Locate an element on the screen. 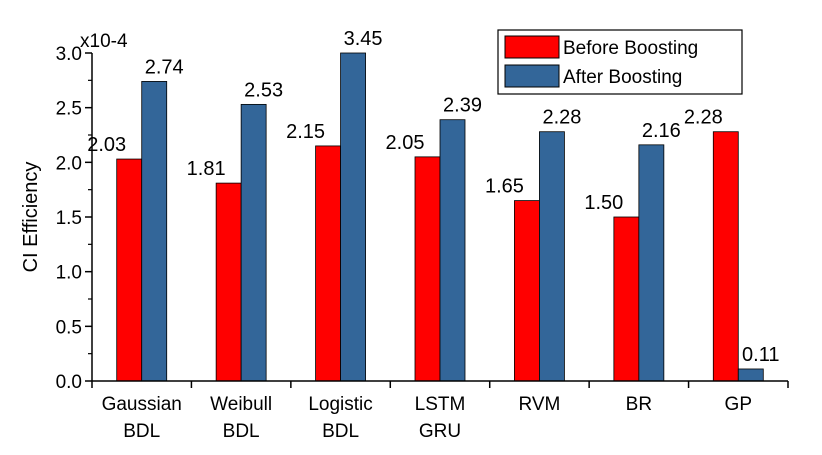  data-label: 2.05 is located at coordinates (405, 143).